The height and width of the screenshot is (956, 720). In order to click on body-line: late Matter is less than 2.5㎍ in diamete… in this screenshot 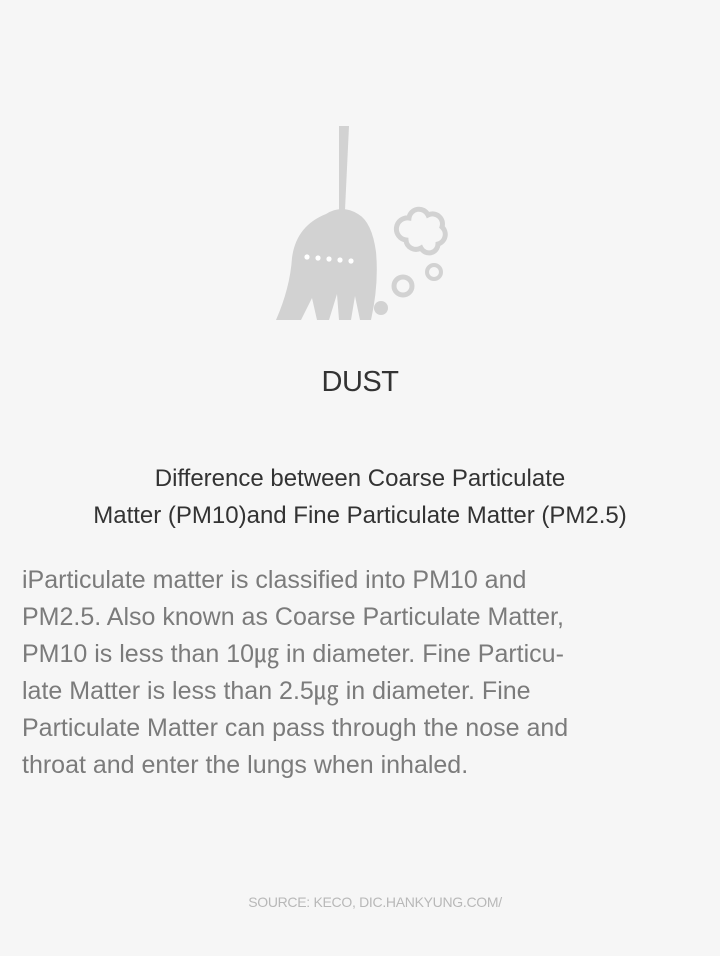, I will do `click(276, 691)`.